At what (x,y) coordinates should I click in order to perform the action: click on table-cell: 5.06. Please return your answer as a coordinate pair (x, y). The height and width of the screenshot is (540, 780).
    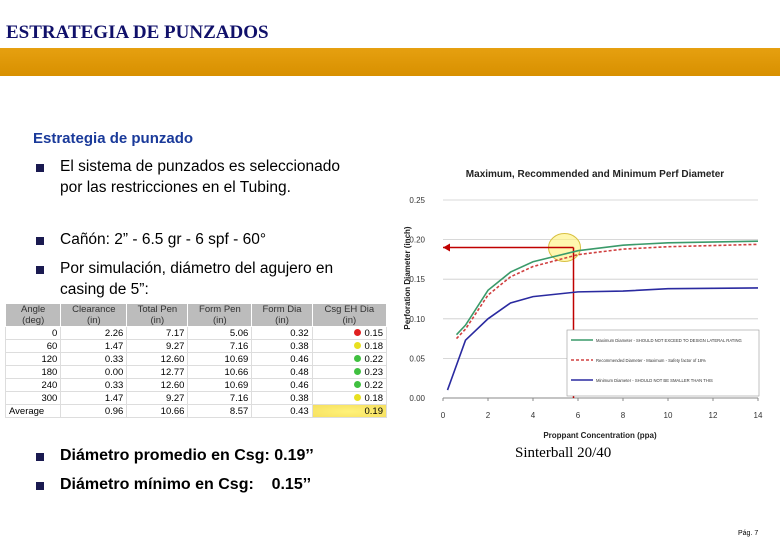
    Looking at the image, I should click on (220, 333).